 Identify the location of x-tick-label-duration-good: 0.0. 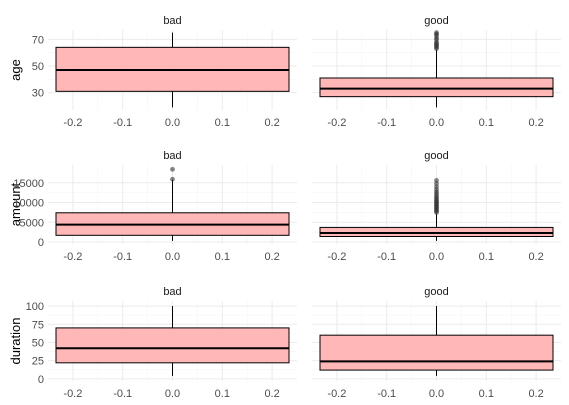
(436, 394).